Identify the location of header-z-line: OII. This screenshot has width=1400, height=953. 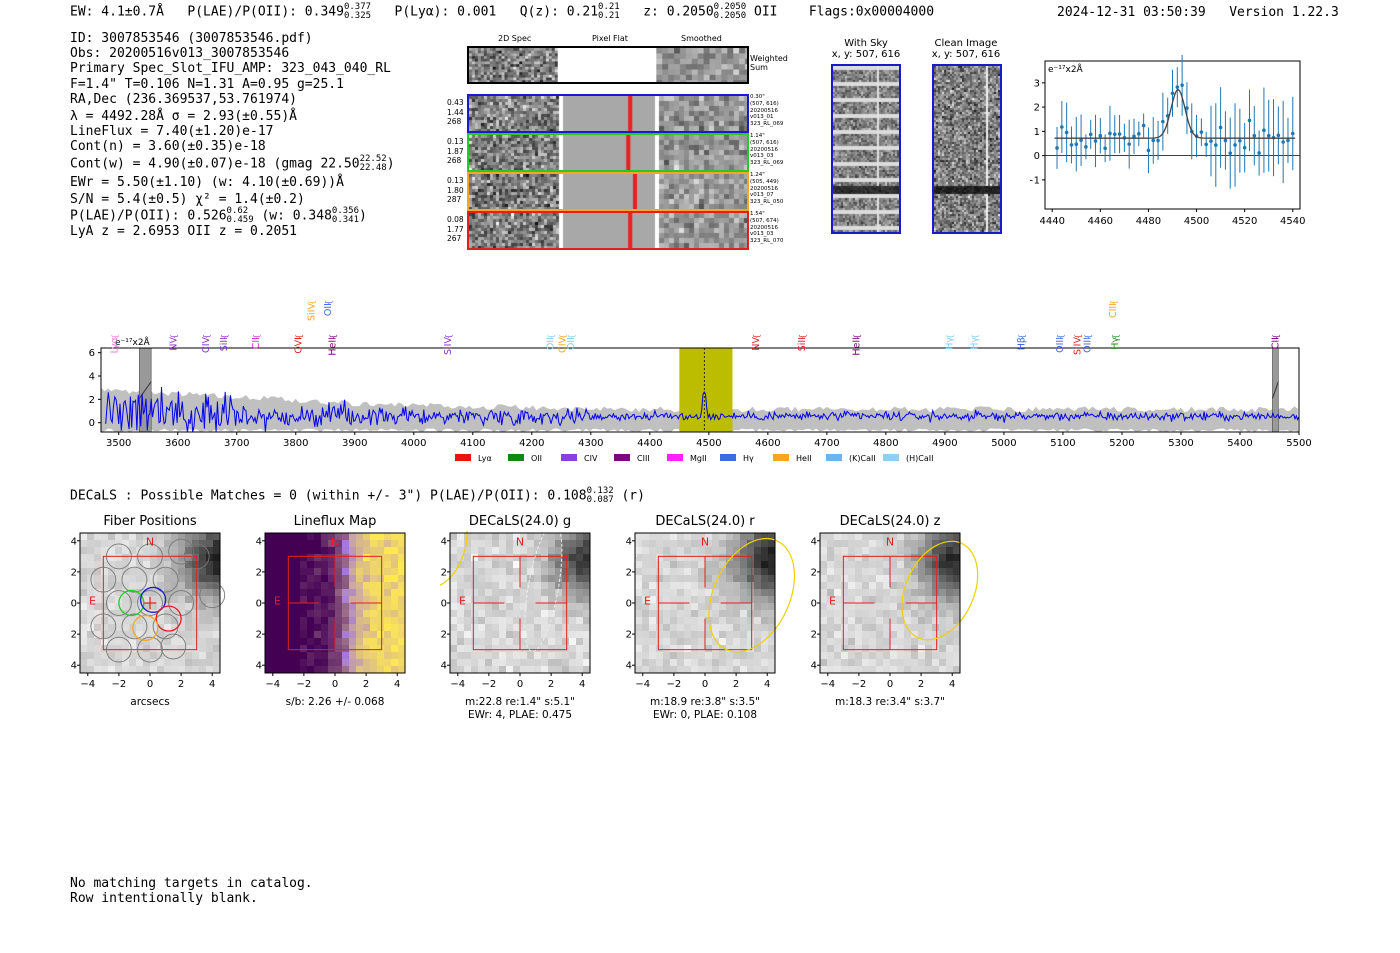
(766, 12).